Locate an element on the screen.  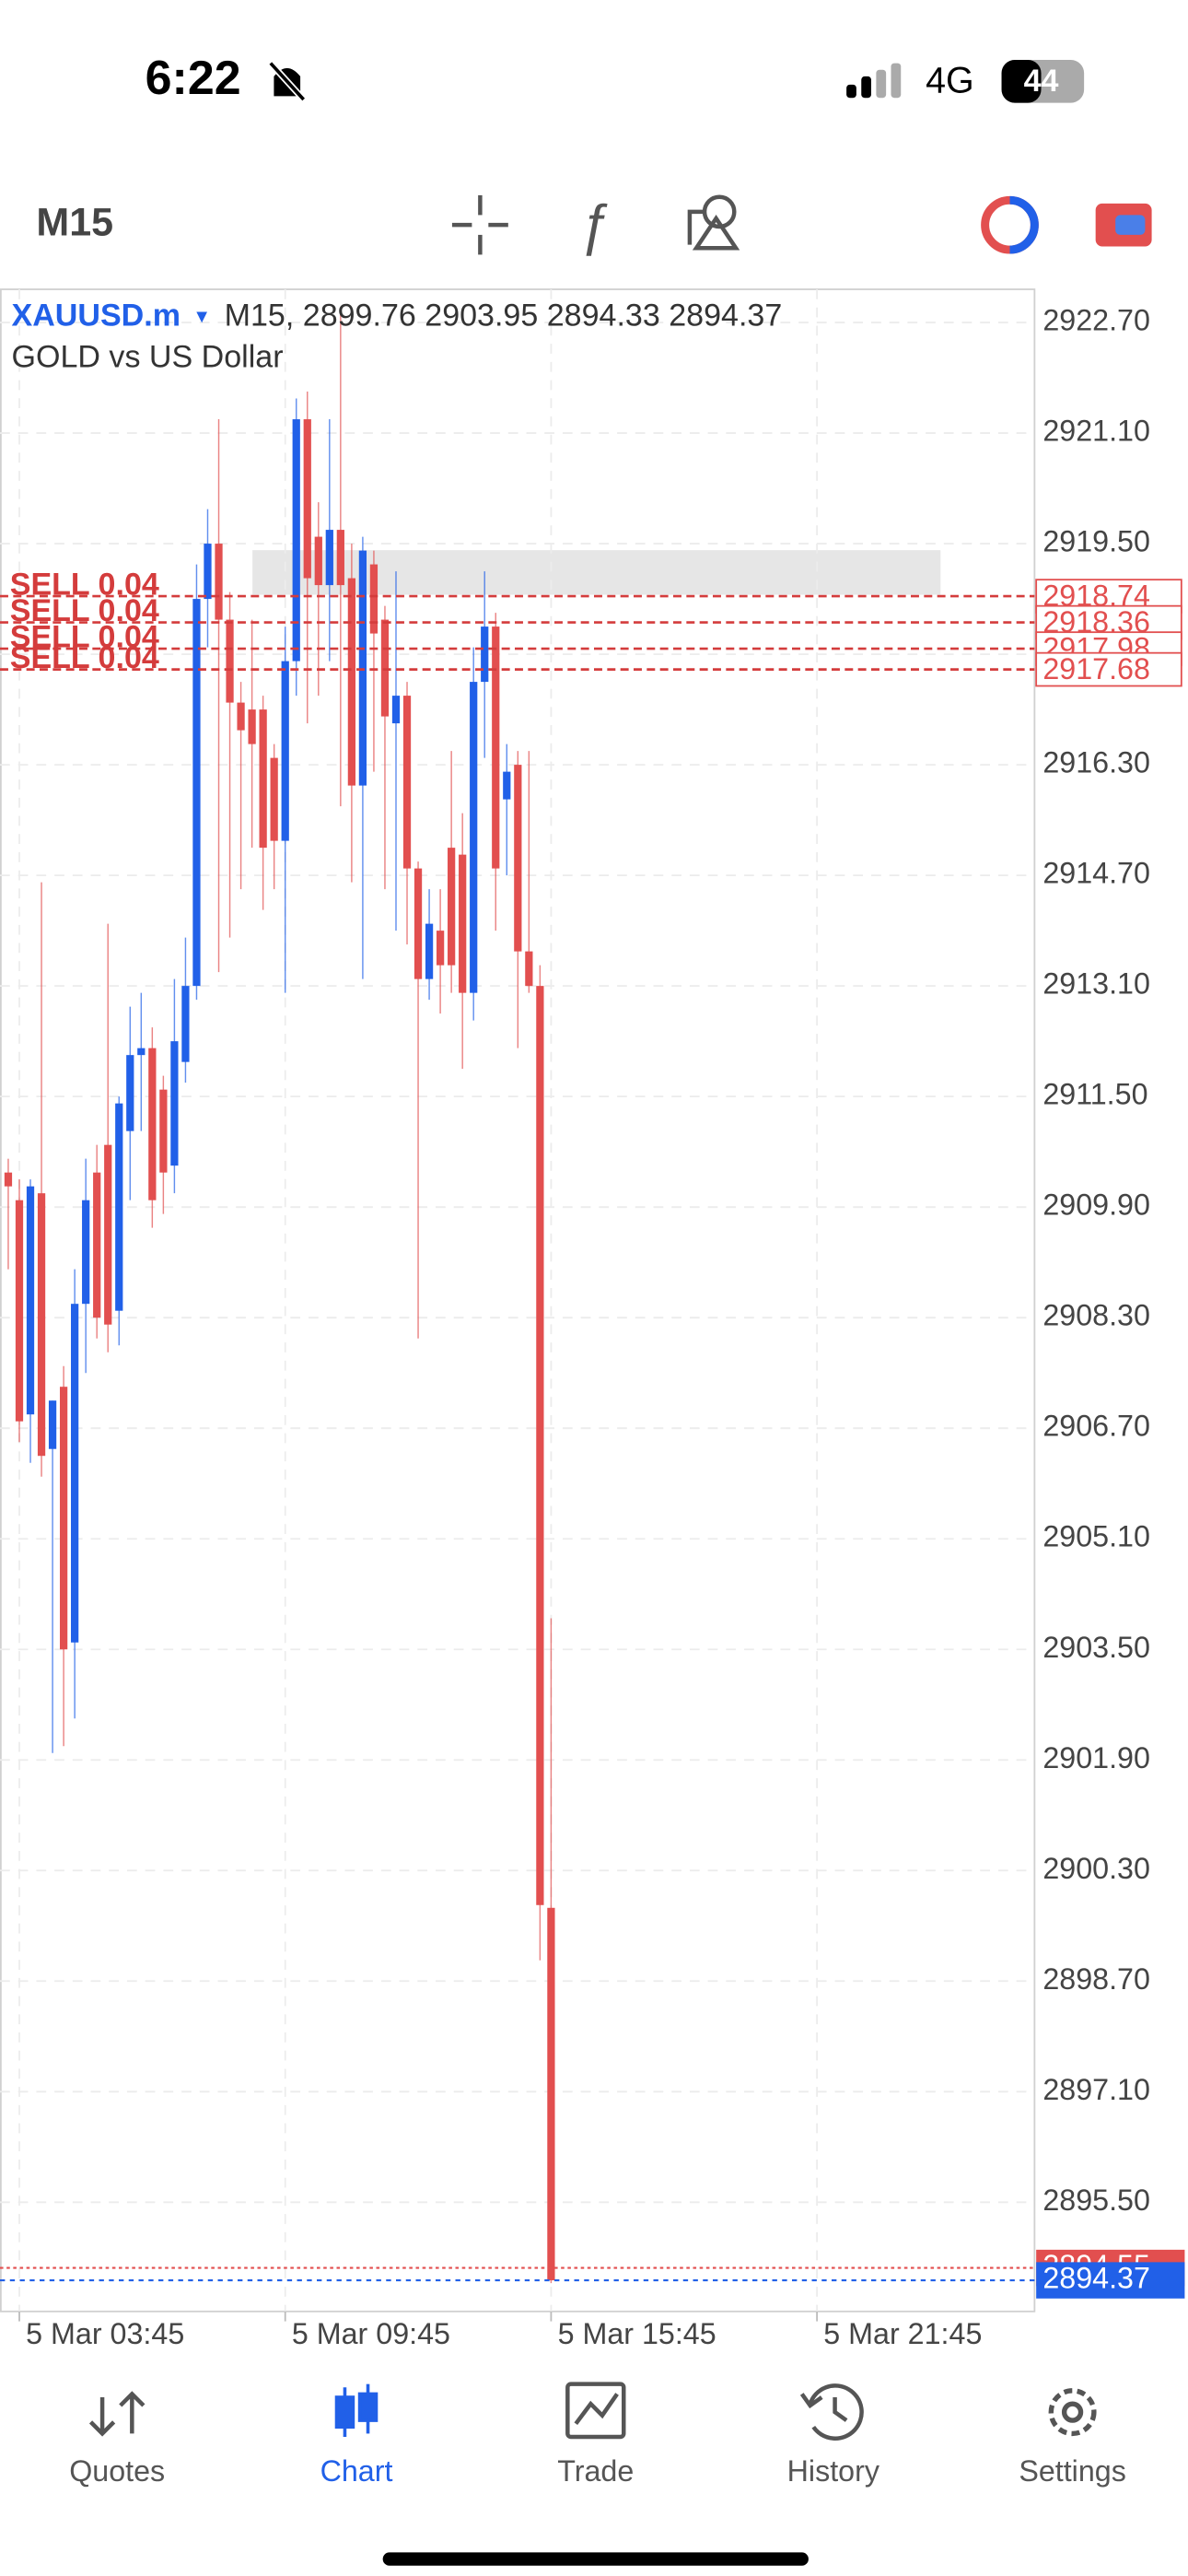
y-tick-label: 2921.10 is located at coordinates (1096, 431).